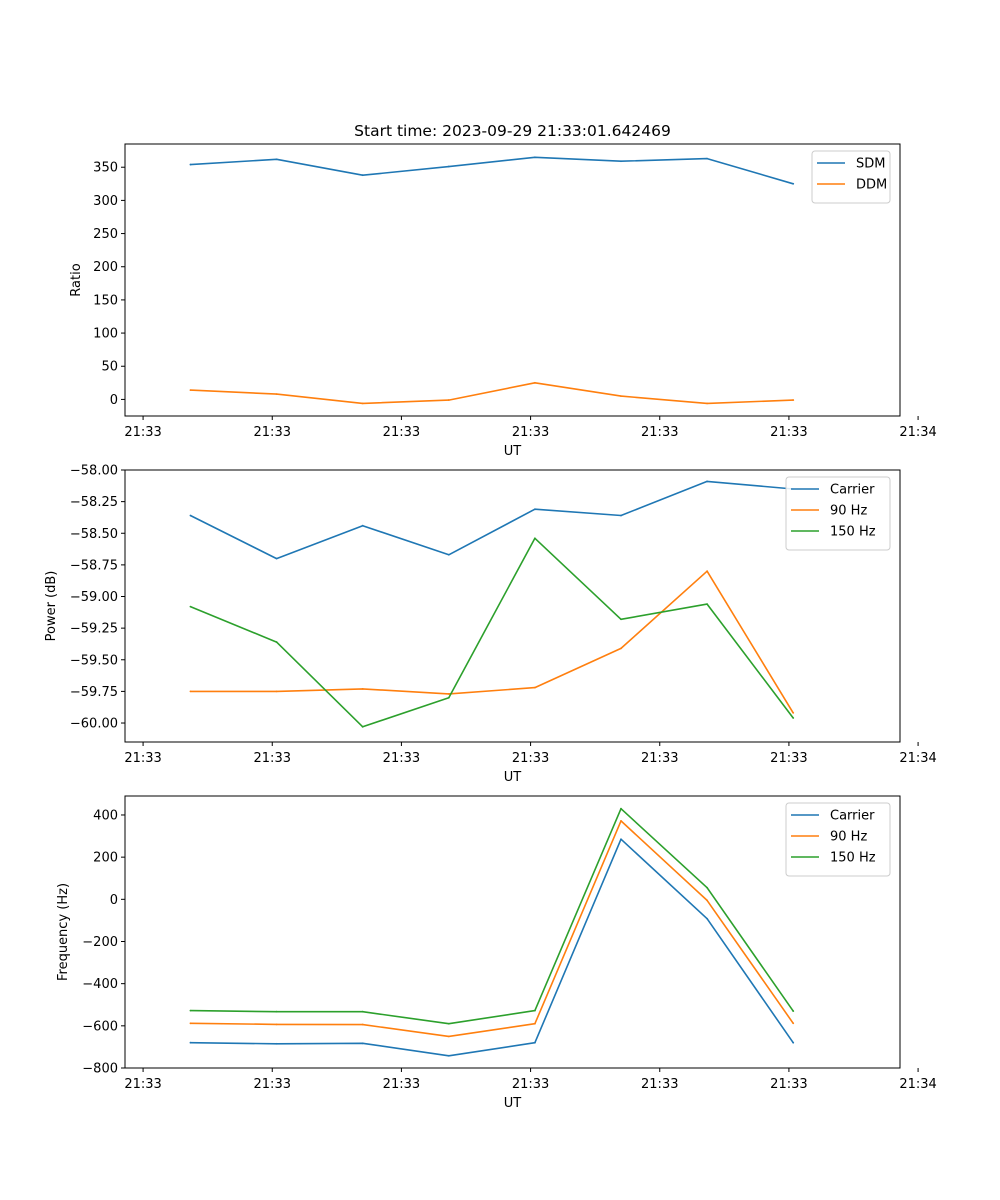  Describe the element at coordinates (114, 900) in the screenshot. I see `y-tick-label: 0` at that location.